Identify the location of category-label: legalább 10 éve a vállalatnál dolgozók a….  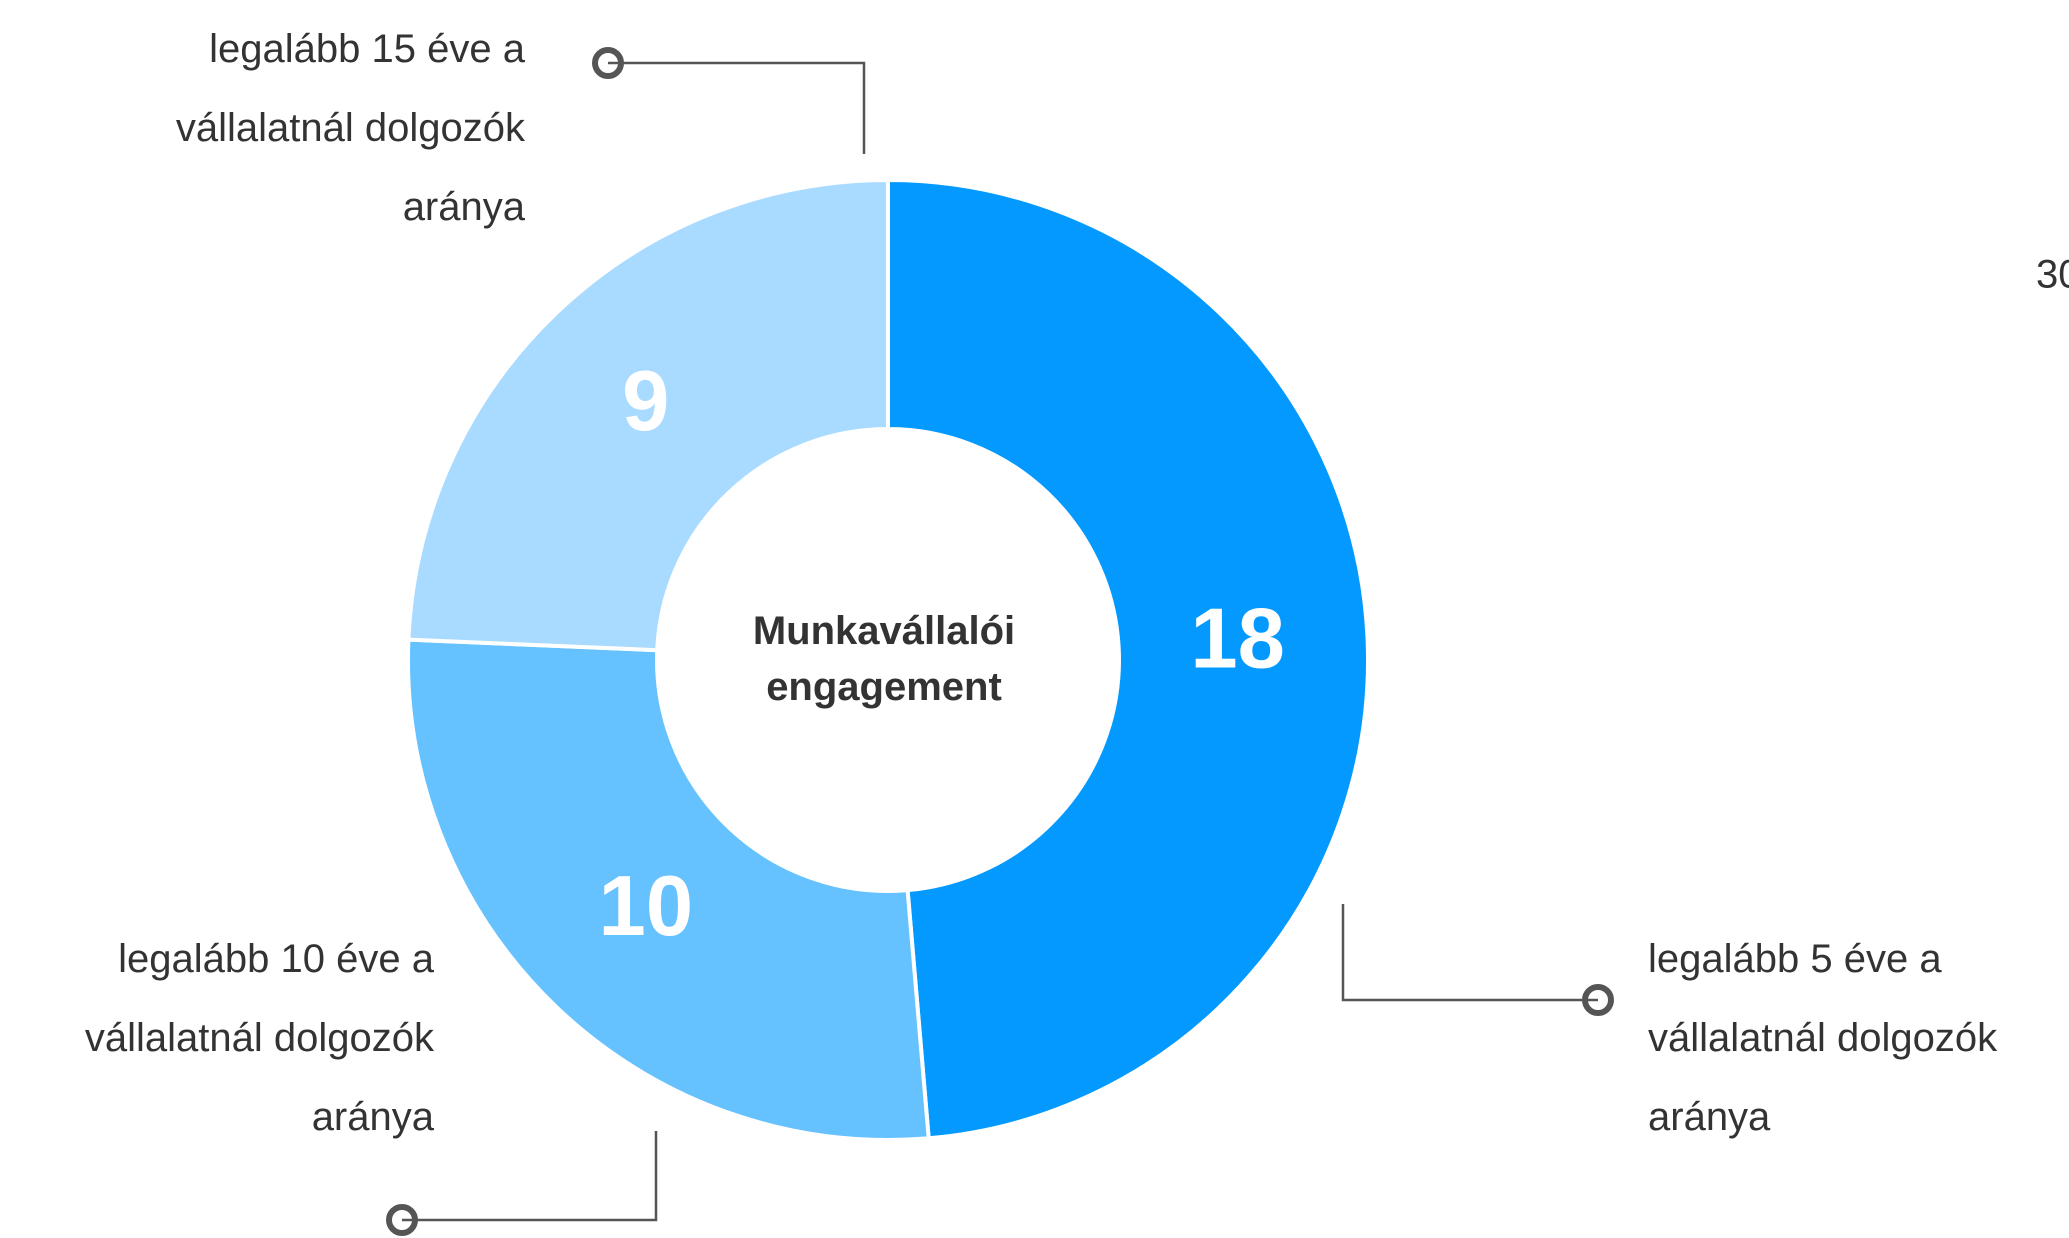
(259, 1038).